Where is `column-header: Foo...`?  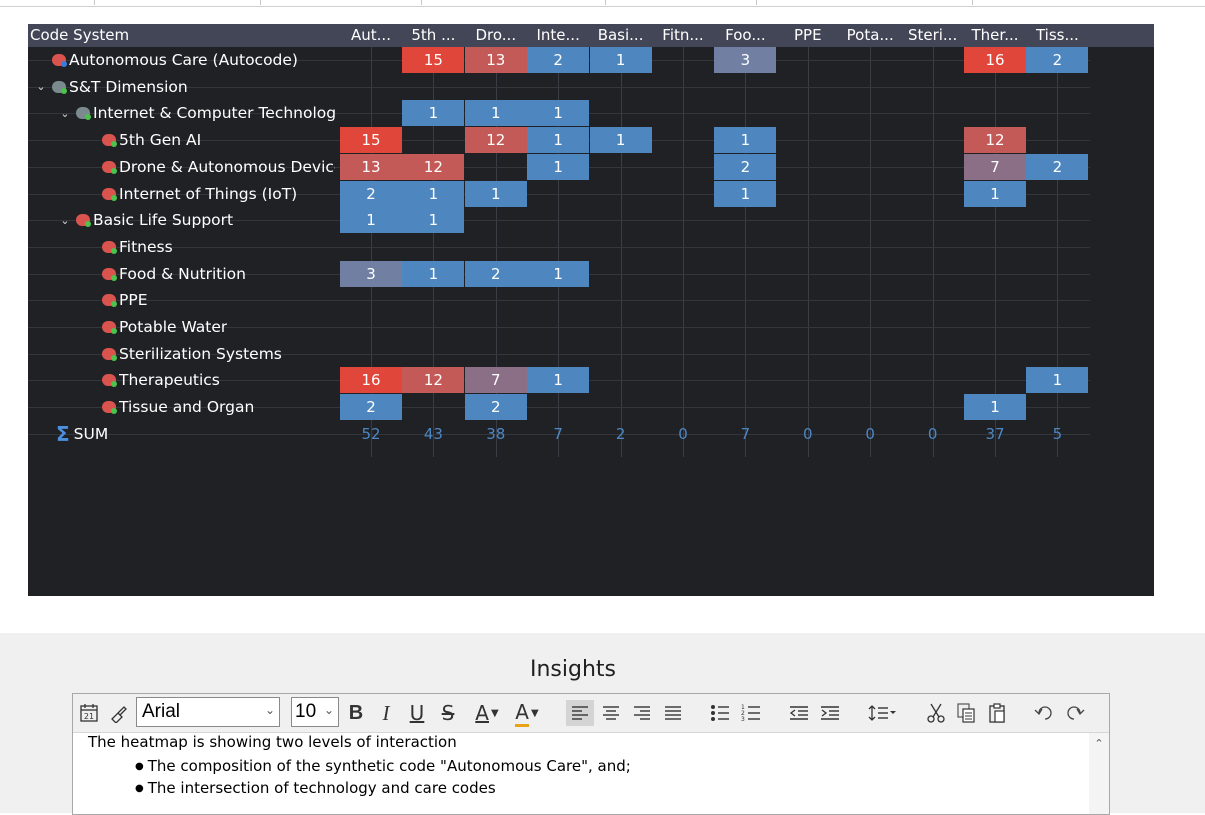
column-header: Foo... is located at coordinates (745, 35).